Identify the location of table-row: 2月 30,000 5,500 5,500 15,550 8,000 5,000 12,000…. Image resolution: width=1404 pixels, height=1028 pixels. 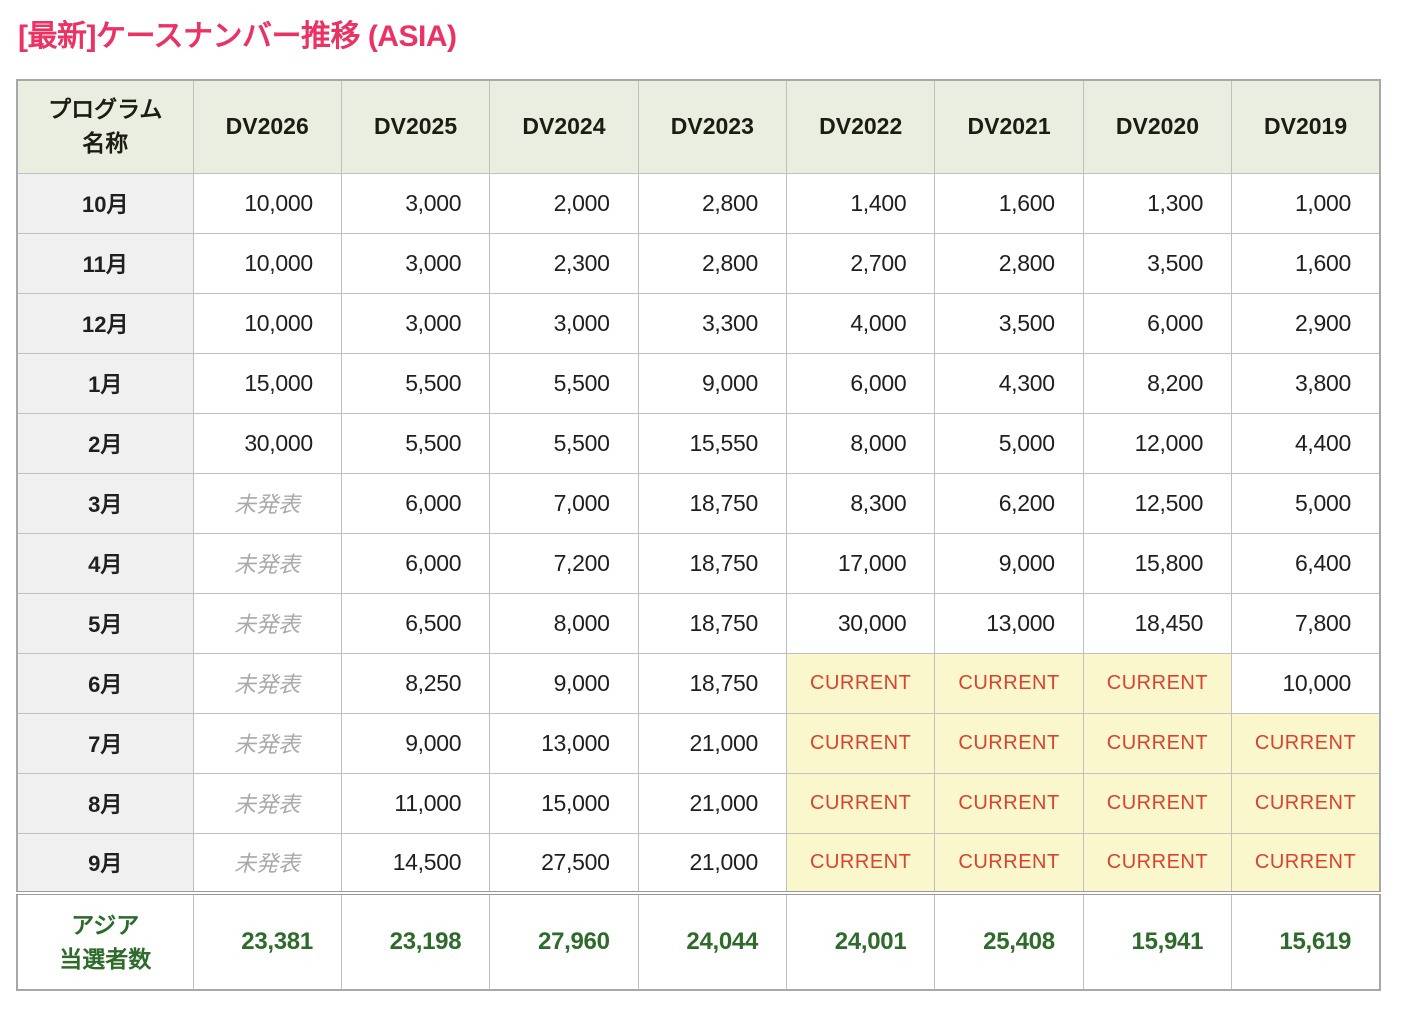
(698, 443).